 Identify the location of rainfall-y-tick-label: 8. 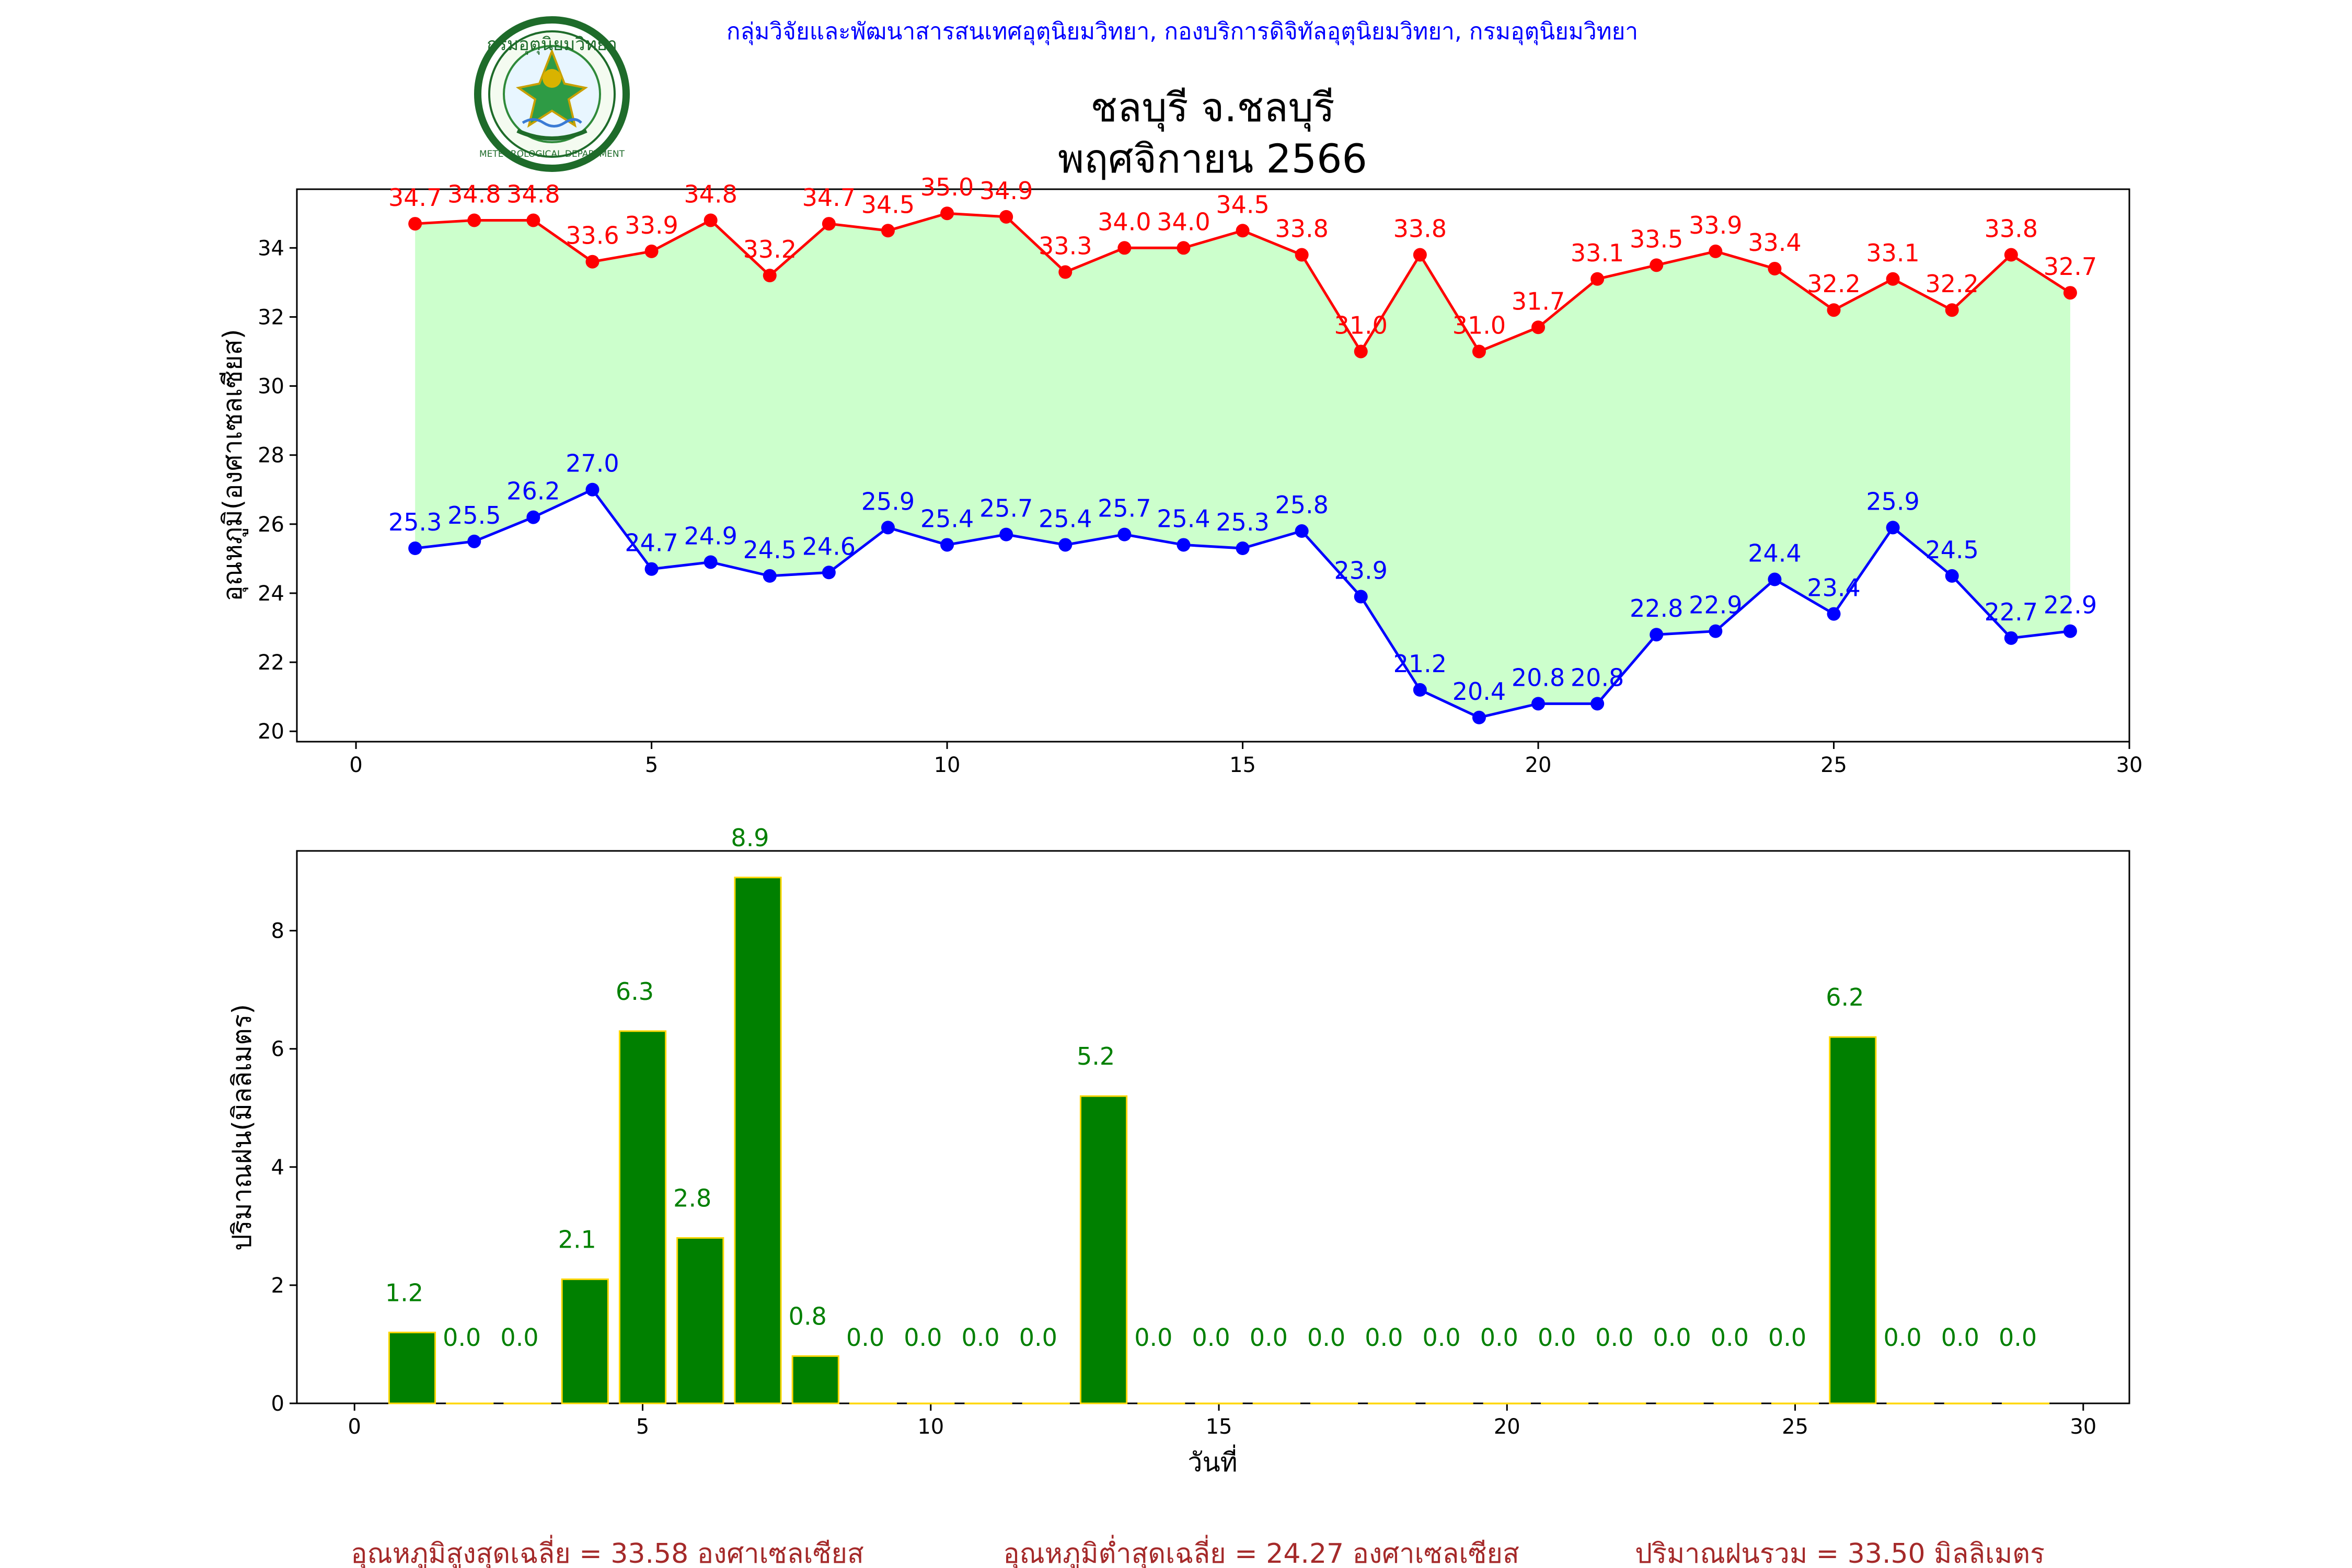
(277, 931).